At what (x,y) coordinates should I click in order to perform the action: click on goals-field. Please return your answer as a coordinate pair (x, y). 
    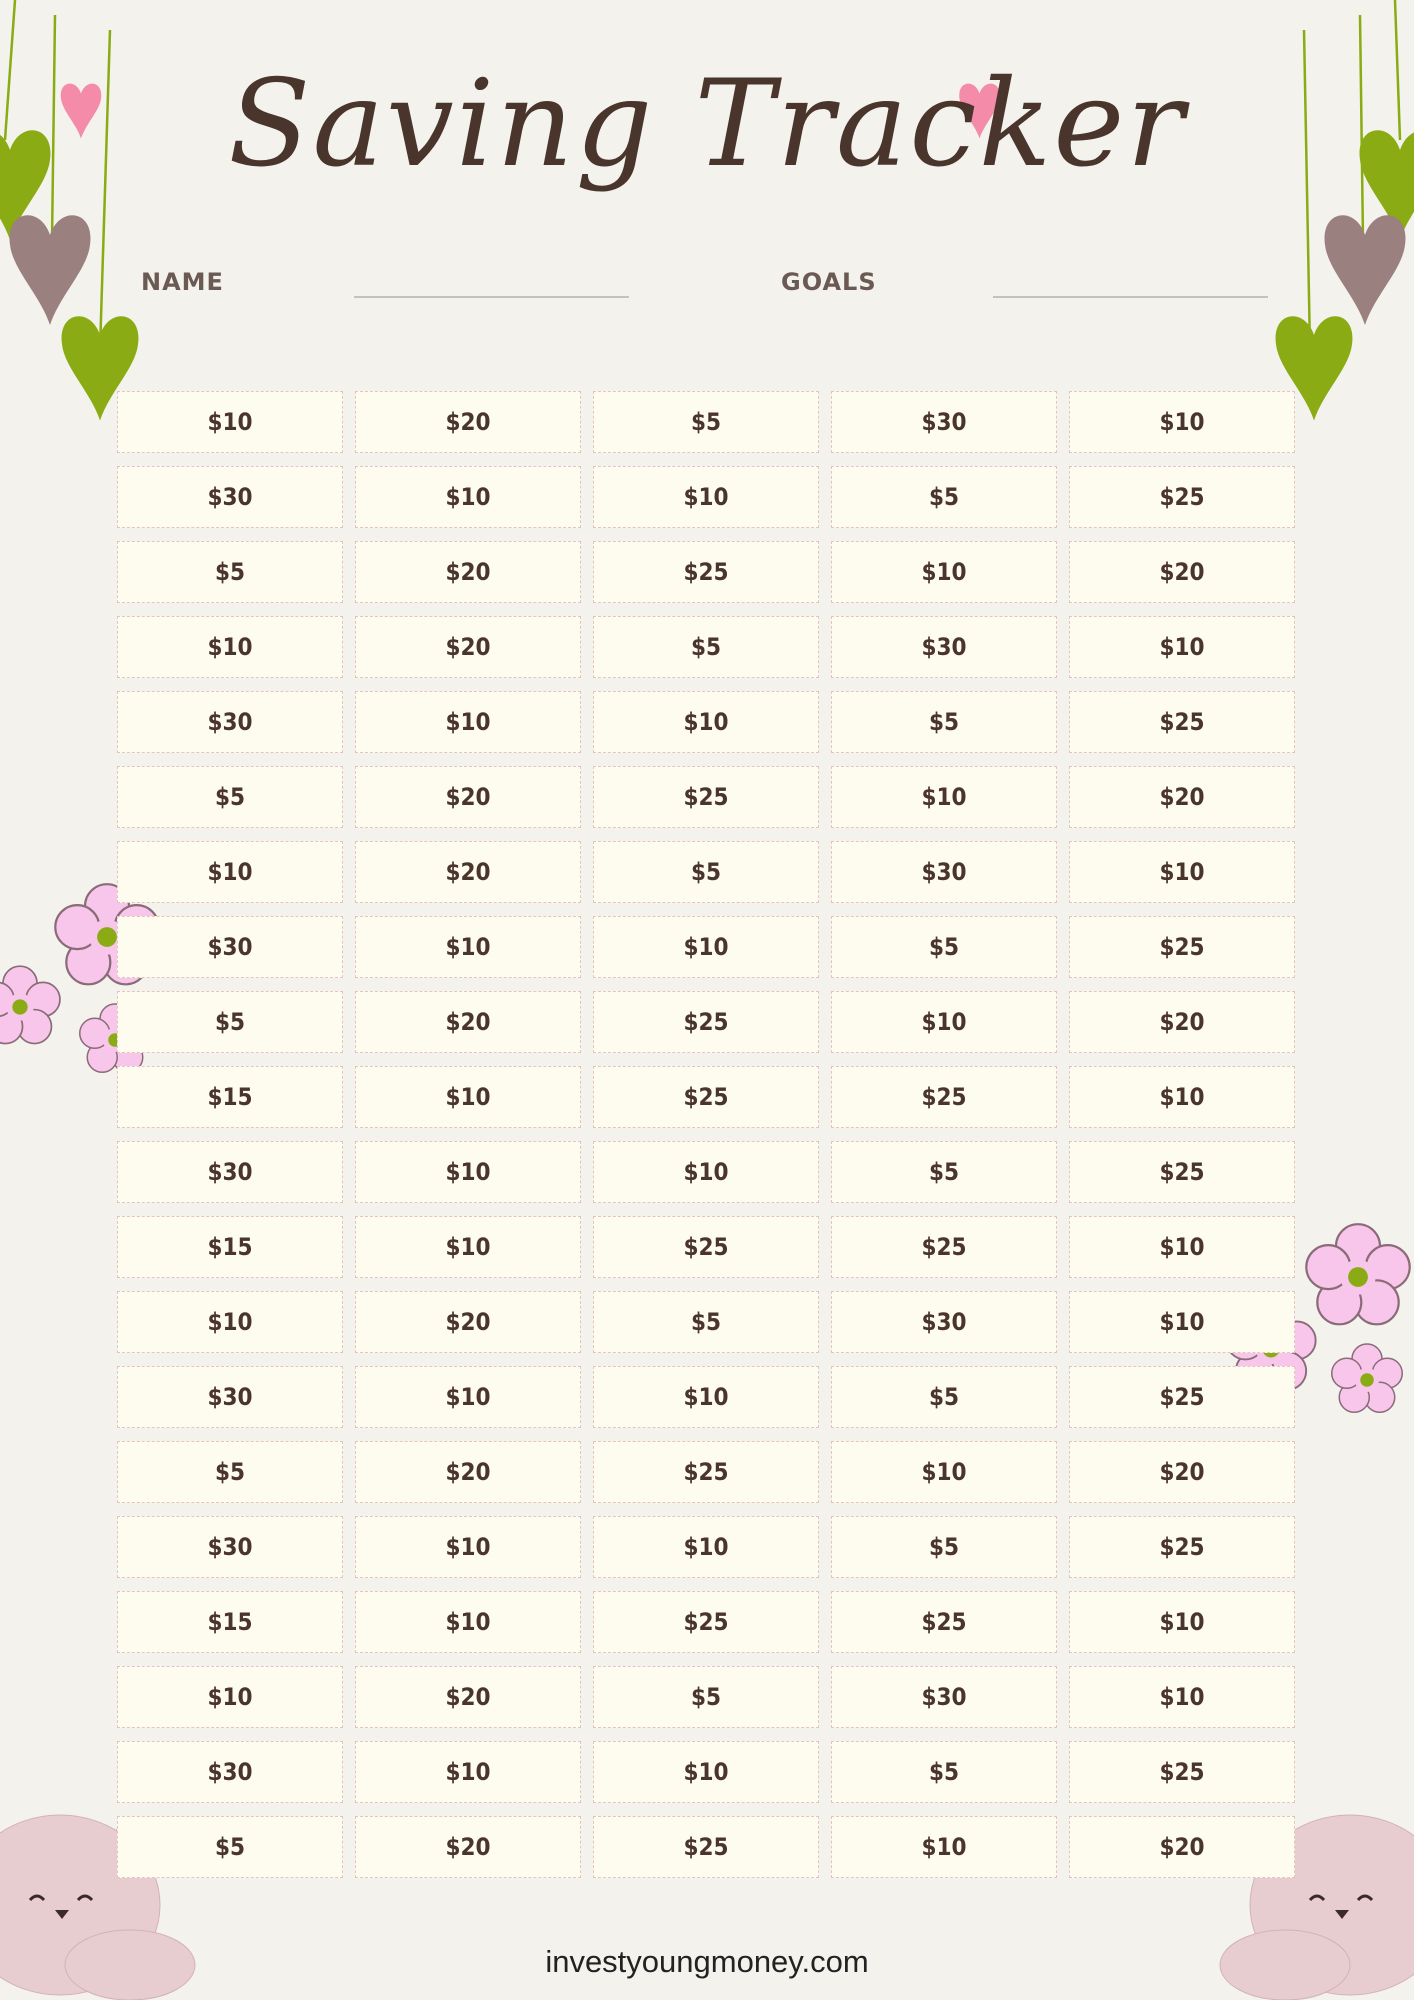
    Looking at the image, I should click on (1130, 297).